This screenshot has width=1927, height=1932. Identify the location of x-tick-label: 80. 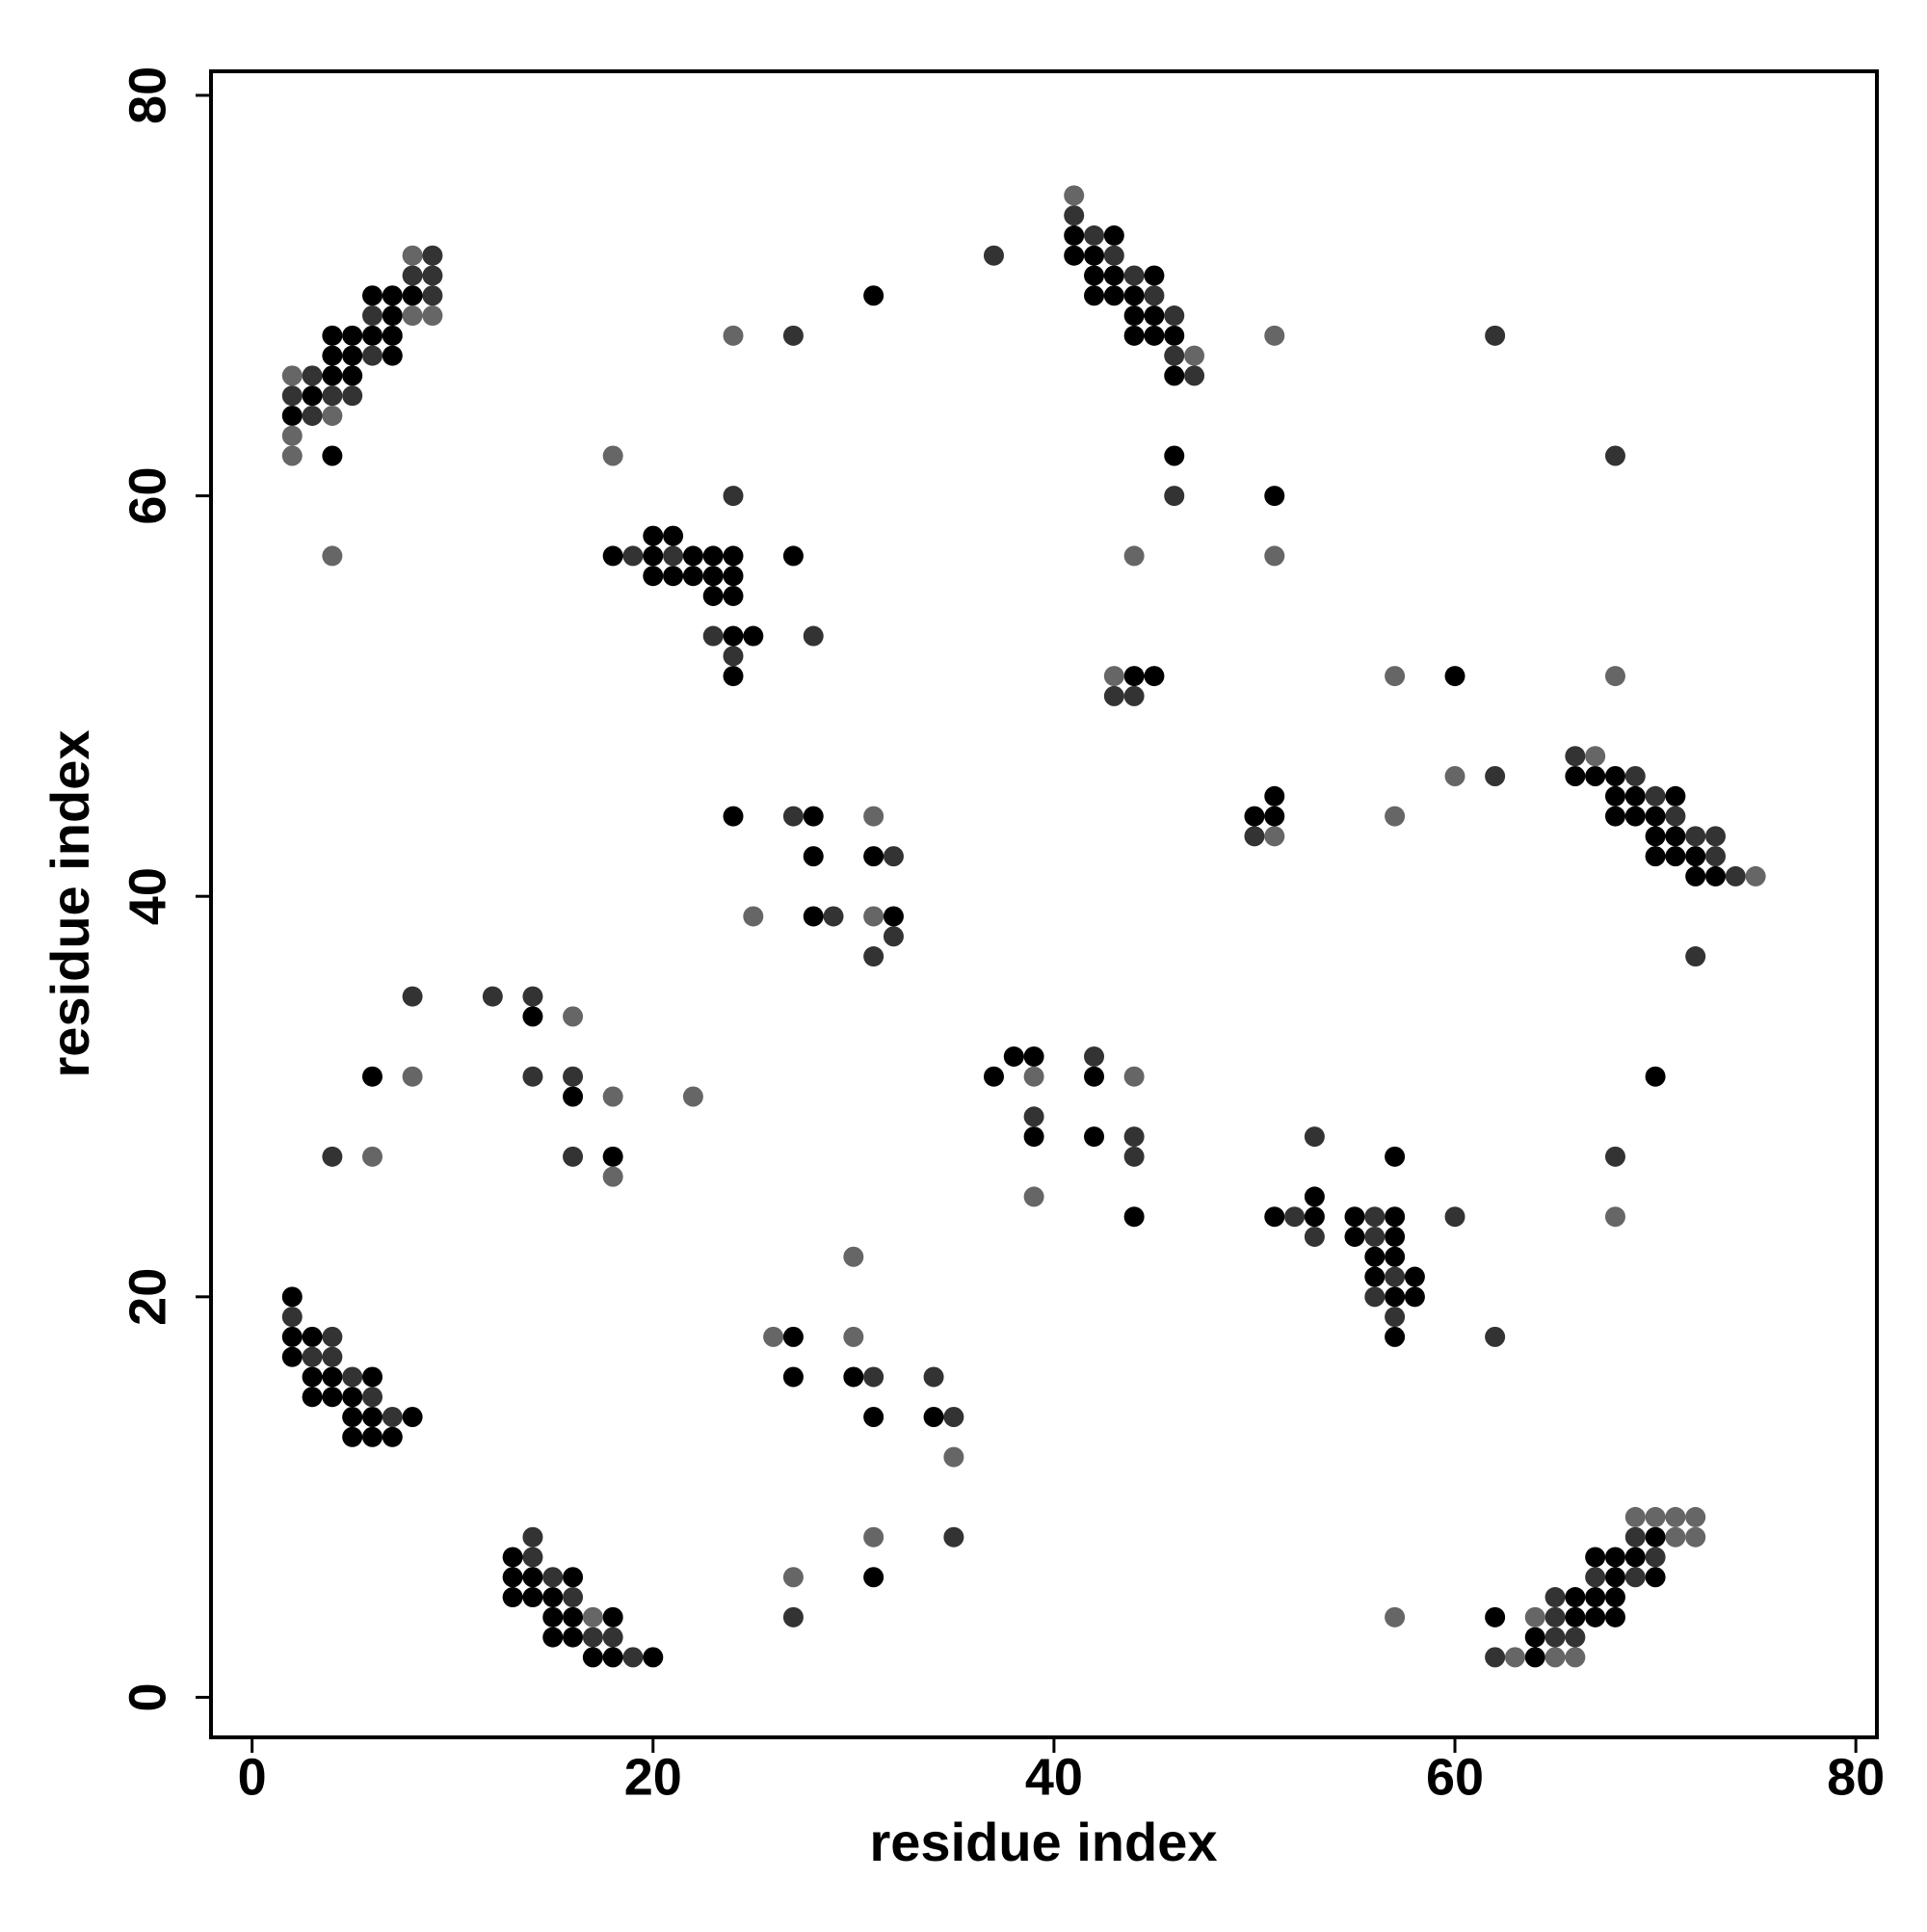
(1856, 1777).